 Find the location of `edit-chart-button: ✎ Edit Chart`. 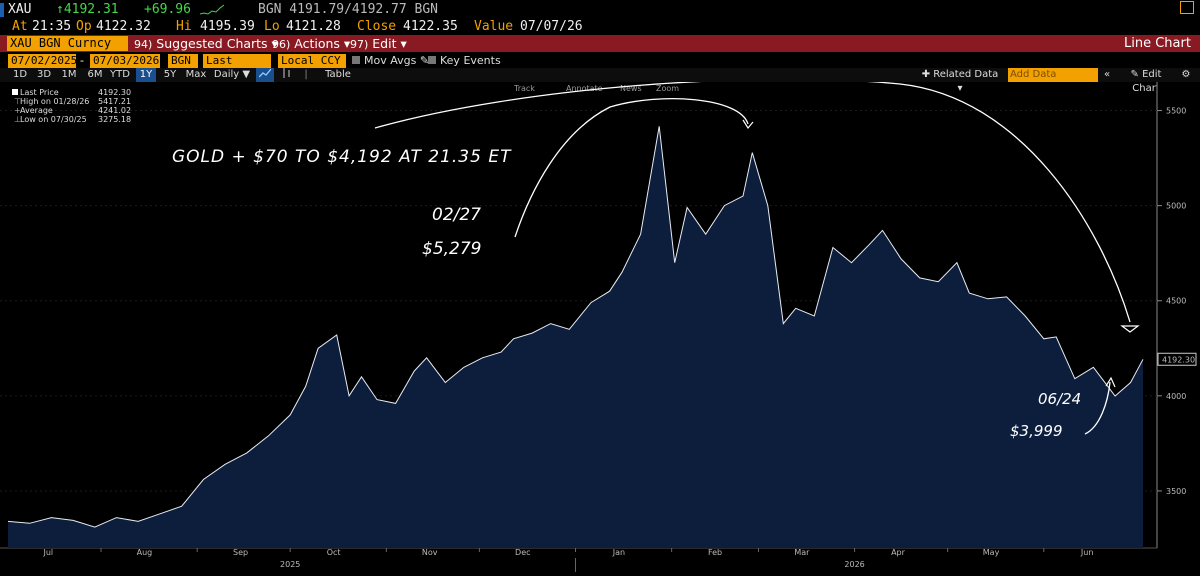

edit-chart-button: ✎ Edit Chart is located at coordinates (1146, 81).